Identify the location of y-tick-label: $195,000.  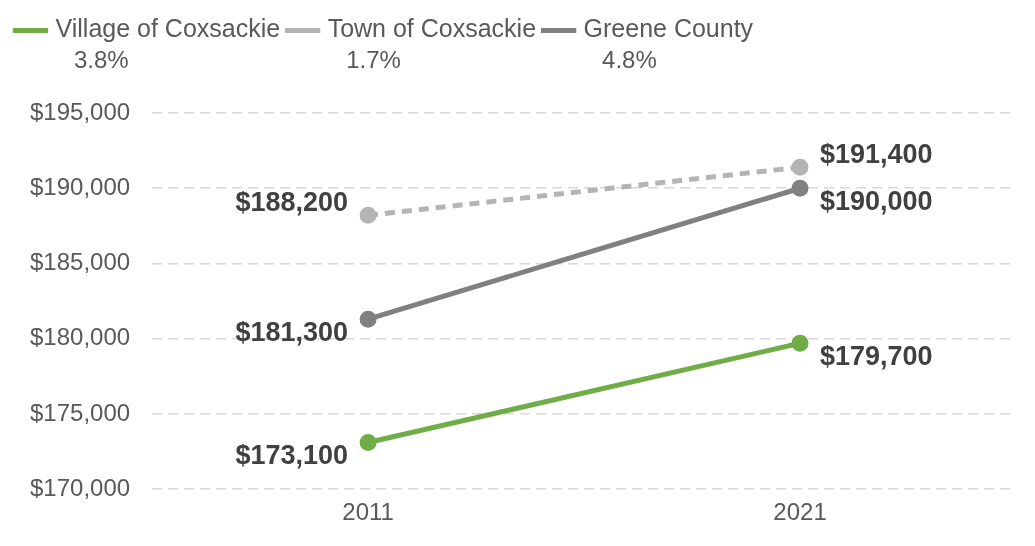
(80, 111).